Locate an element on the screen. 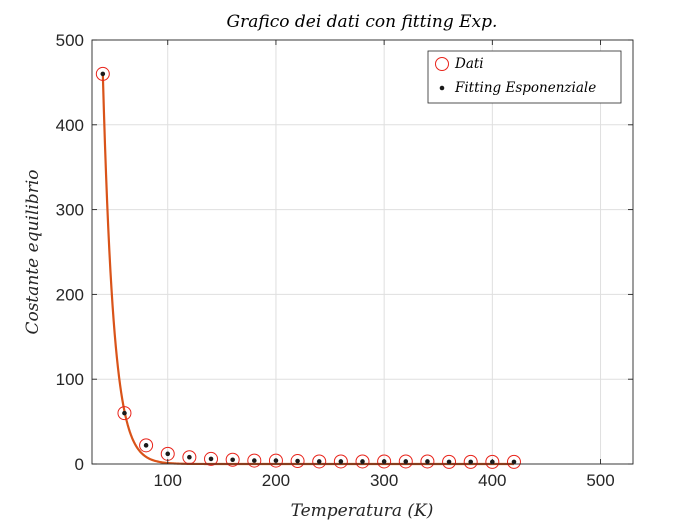 This screenshot has width=700, height=525. legend-label-fitting: Fitting Esponenziale is located at coordinates (525, 88).